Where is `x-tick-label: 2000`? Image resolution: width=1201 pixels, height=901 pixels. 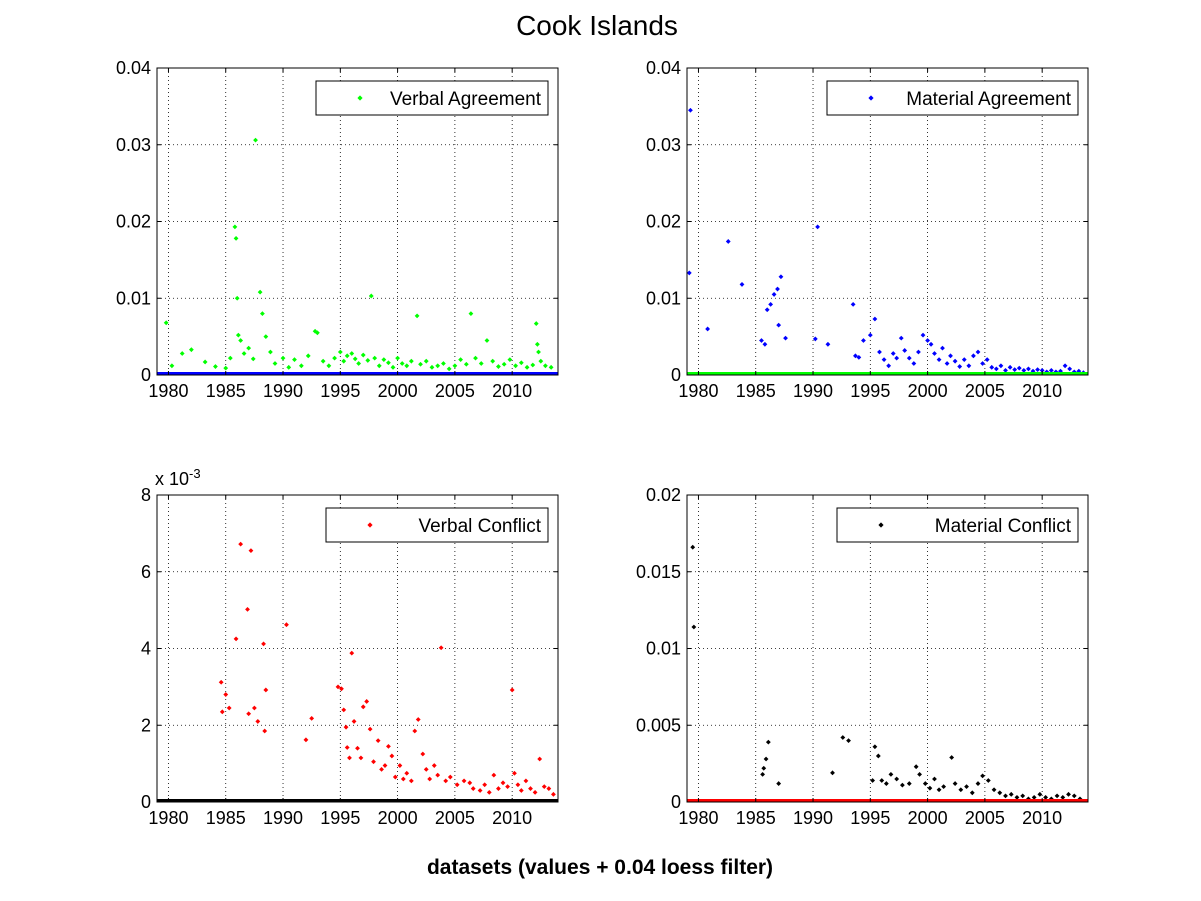
x-tick-label: 2000 is located at coordinates (398, 391).